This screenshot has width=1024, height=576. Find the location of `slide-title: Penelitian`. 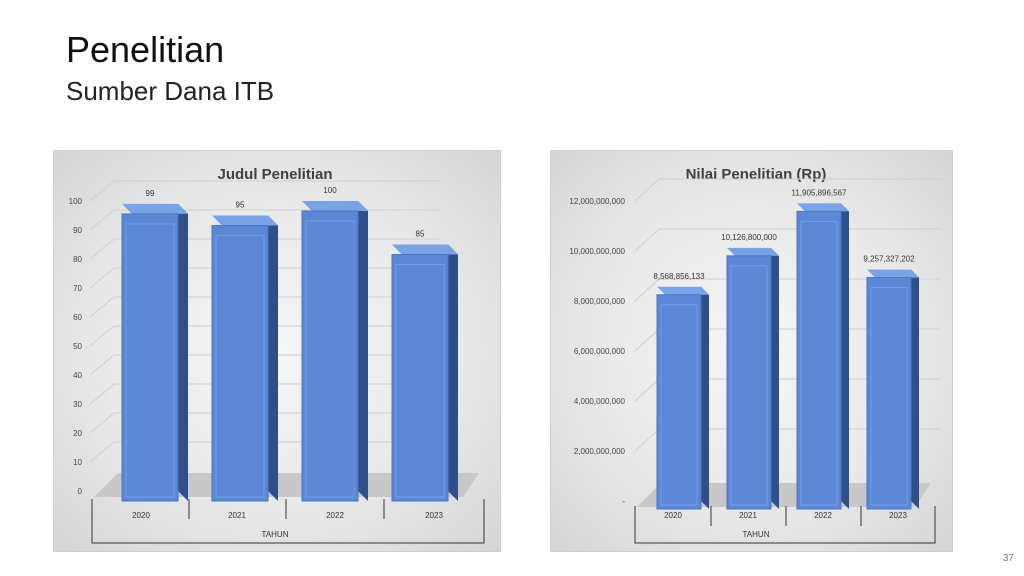

slide-title: Penelitian is located at coordinates (145, 49).